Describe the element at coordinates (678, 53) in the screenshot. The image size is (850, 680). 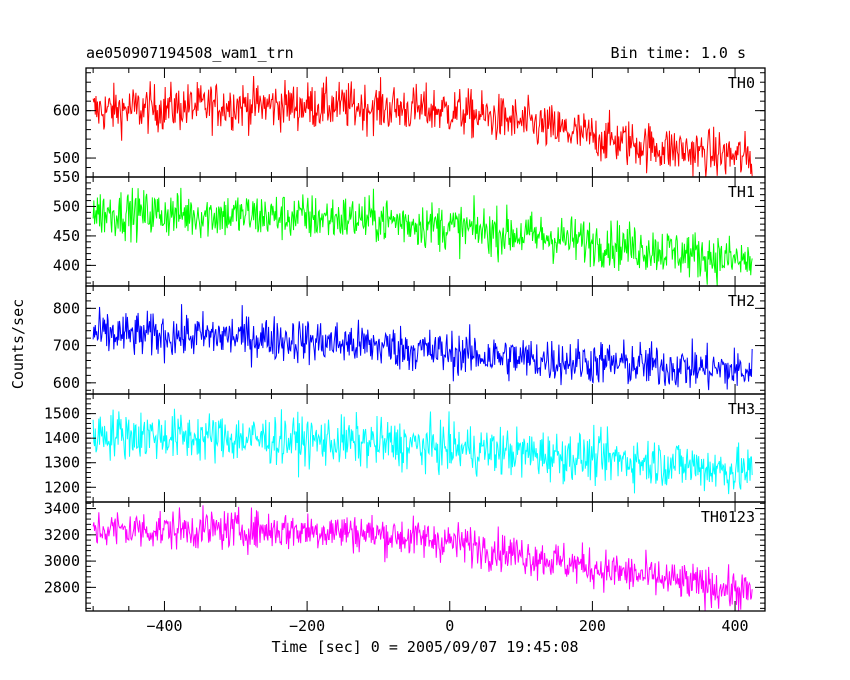
I see `bin-time-label: Bin time: 1.0 s` at that location.